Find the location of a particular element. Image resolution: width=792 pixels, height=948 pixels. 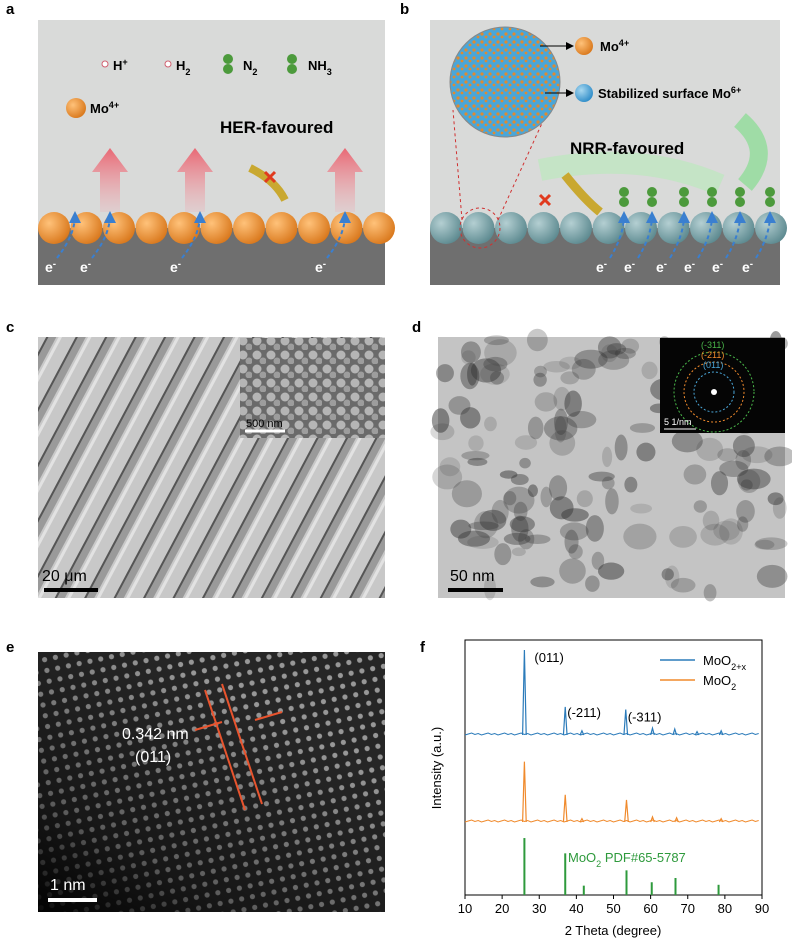

sphere-row is located at coordinates (216, 228).